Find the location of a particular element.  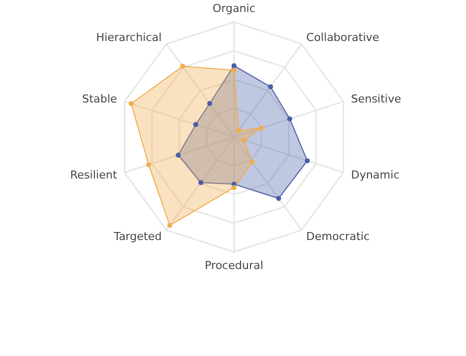

spoke-label: Targeted is located at coordinates (137, 237).